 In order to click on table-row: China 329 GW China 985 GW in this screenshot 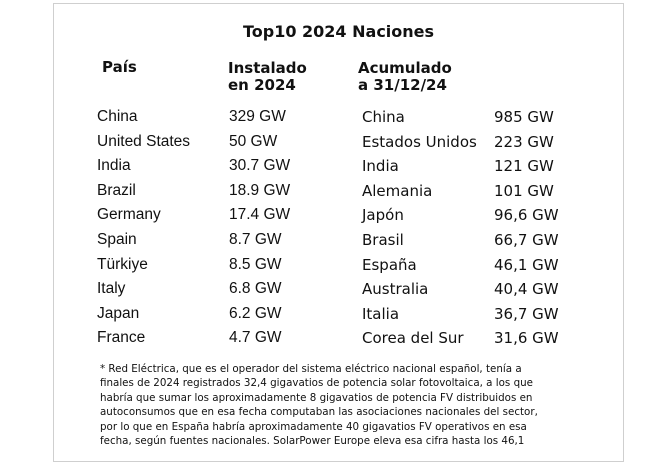, I will do `click(338, 120)`.